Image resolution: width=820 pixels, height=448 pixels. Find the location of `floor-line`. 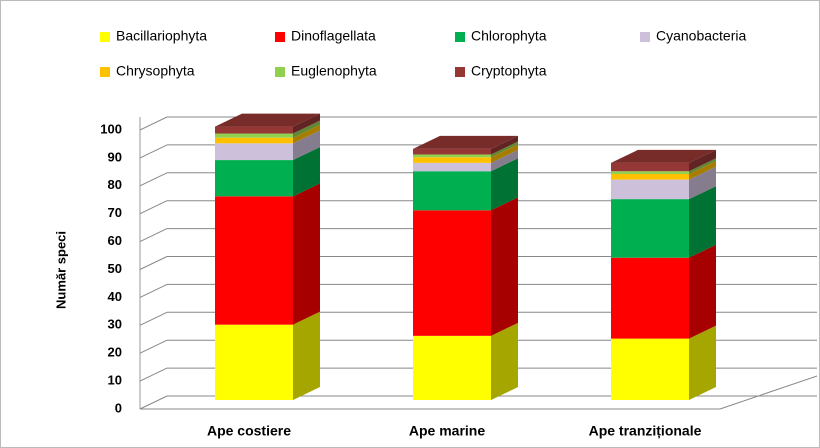

floor-line is located at coordinates (768, 392).